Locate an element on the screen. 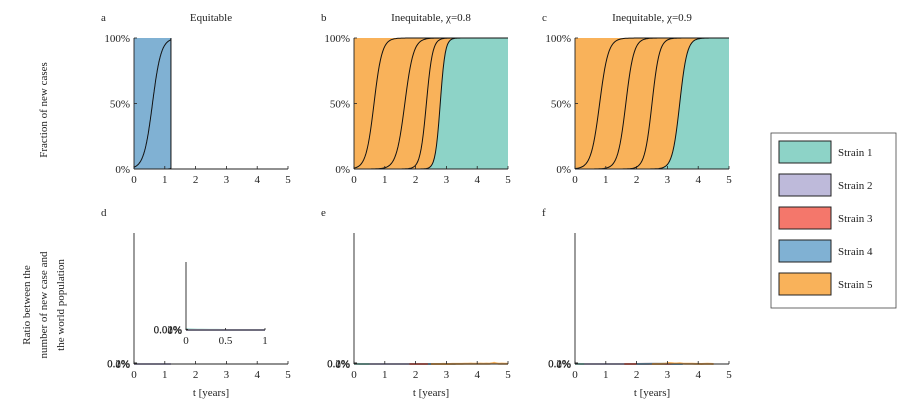  panel-letter: a is located at coordinates (103, 18).